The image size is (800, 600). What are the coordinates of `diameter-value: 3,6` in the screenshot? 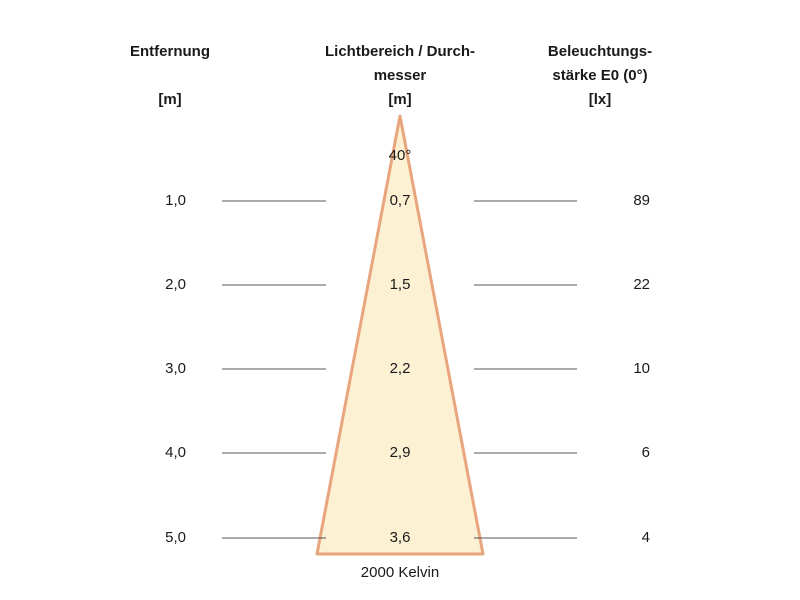 It's located at (400, 537).